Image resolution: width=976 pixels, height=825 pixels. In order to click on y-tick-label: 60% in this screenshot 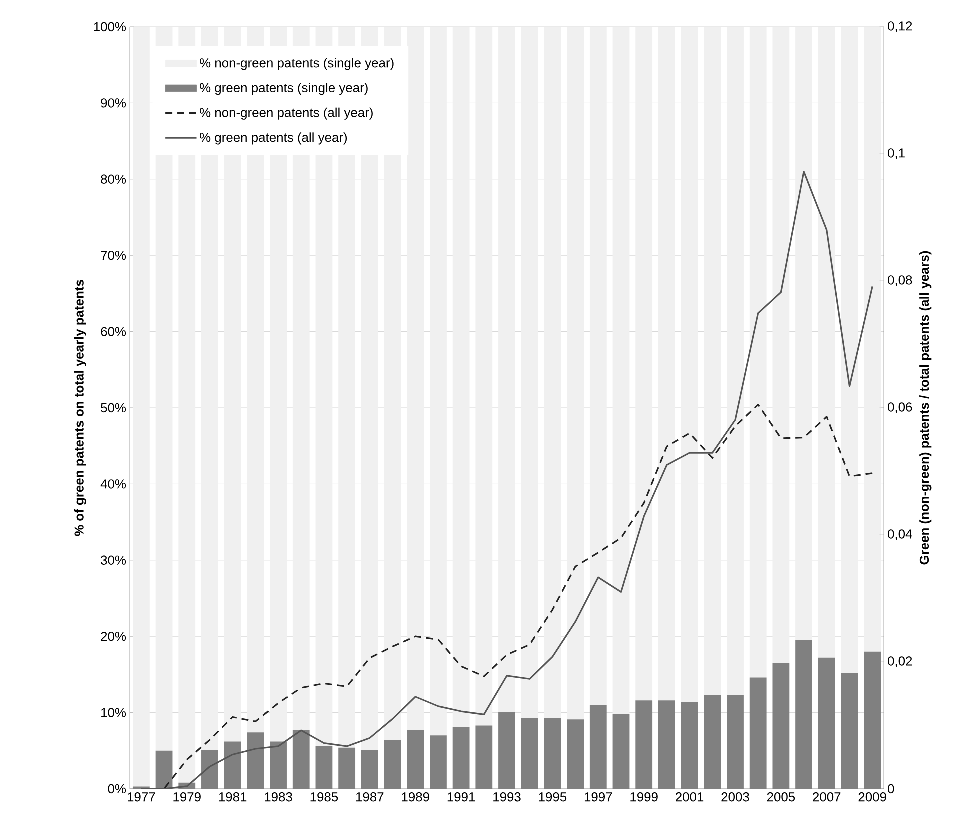, I will do `click(113, 331)`.